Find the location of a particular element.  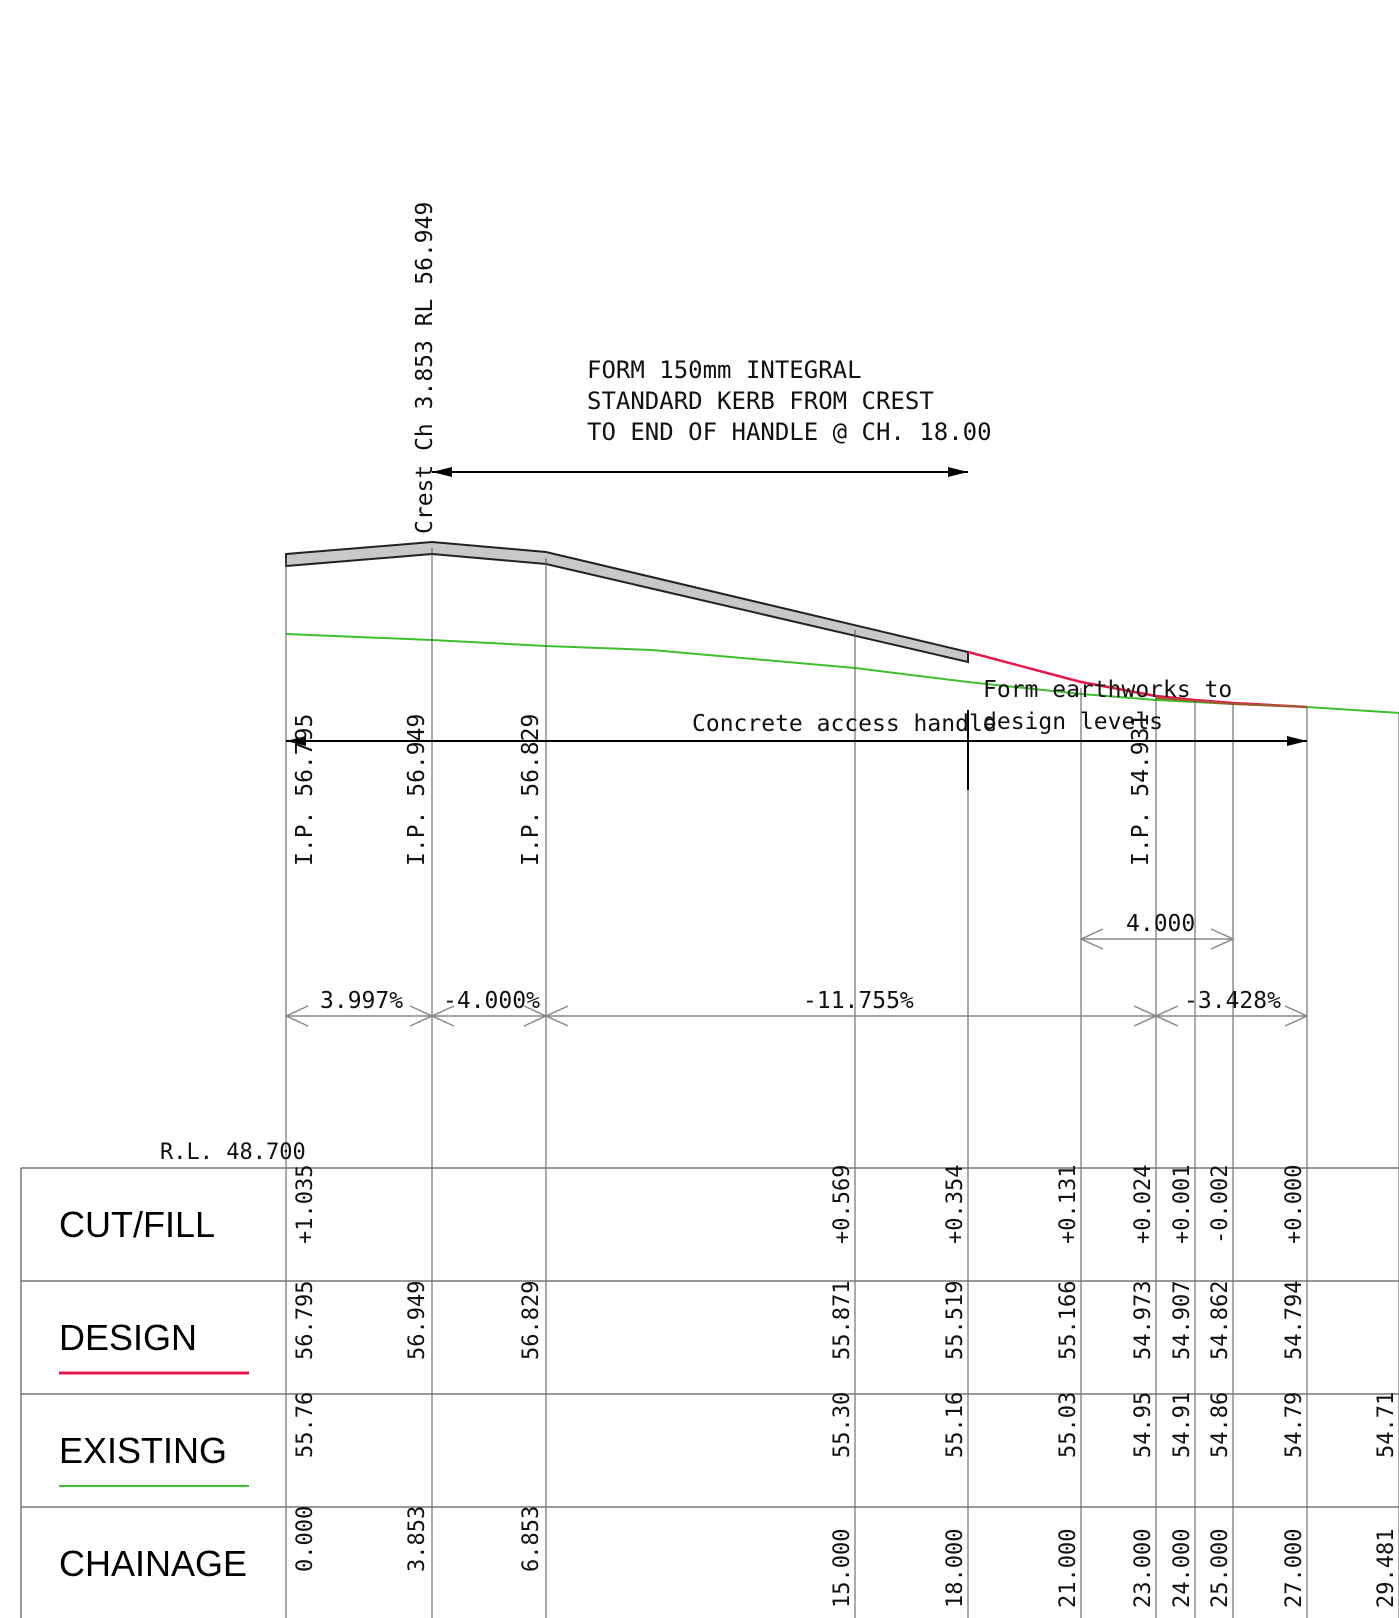

cut-fill-value: +0.569 is located at coordinates (842, 1204).